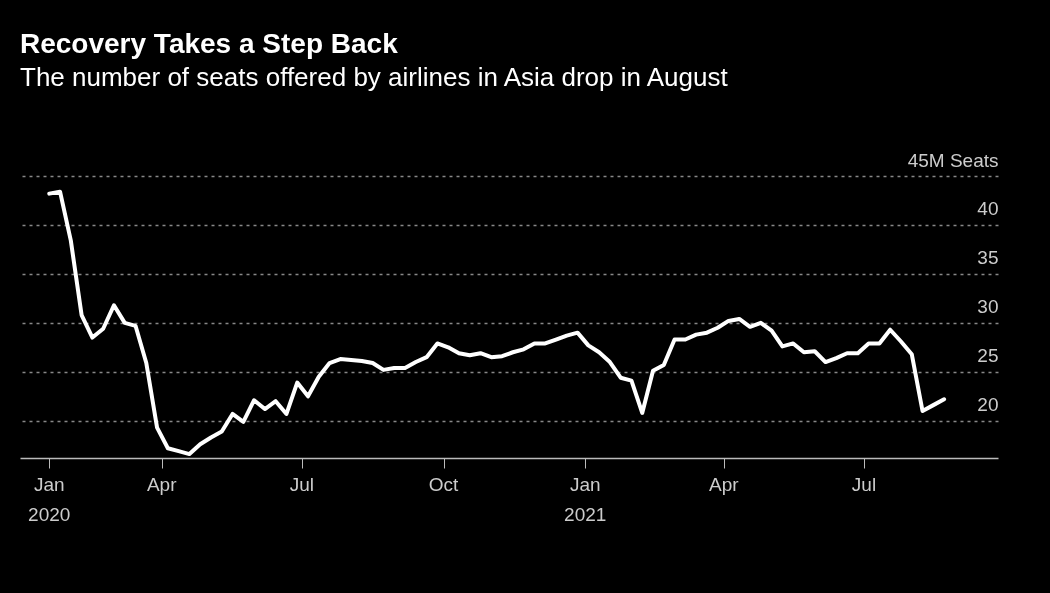 The width and height of the screenshot is (1050, 593). Describe the element at coordinates (988, 307) in the screenshot. I see `y-tick-label: 30` at that location.